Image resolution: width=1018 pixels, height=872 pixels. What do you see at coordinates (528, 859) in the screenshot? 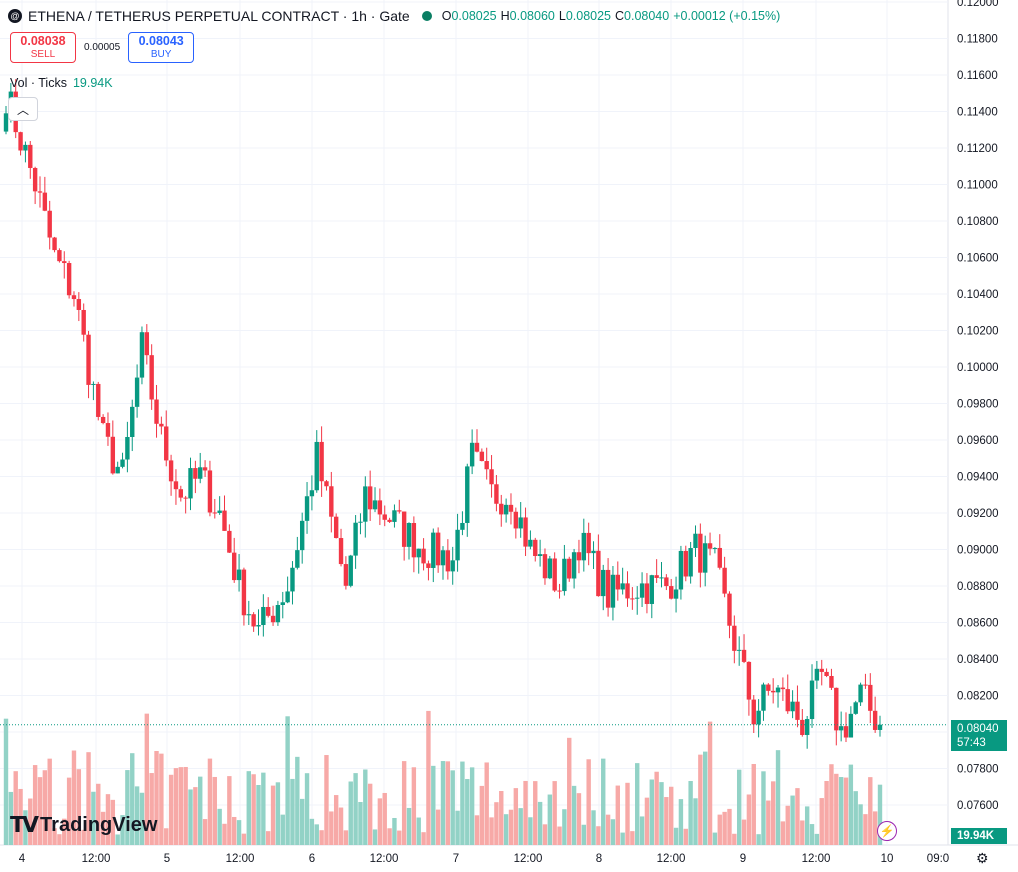
I see `time-tick-label: 12:00` at bounding box center [528, 859].